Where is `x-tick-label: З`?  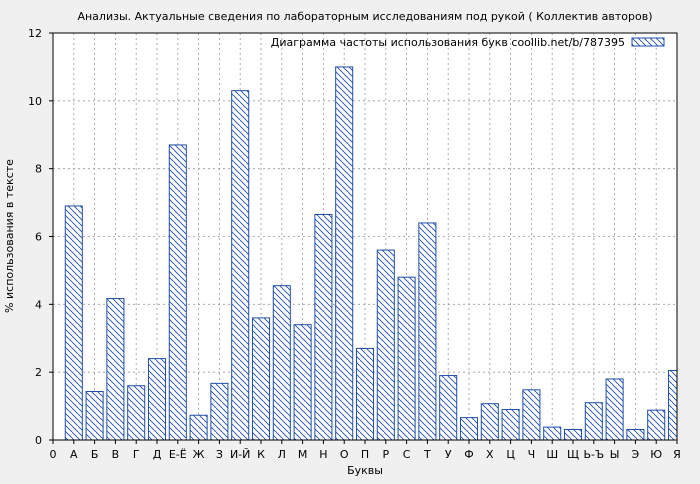
x-tick-label: З is located at coordinates (219, 454).